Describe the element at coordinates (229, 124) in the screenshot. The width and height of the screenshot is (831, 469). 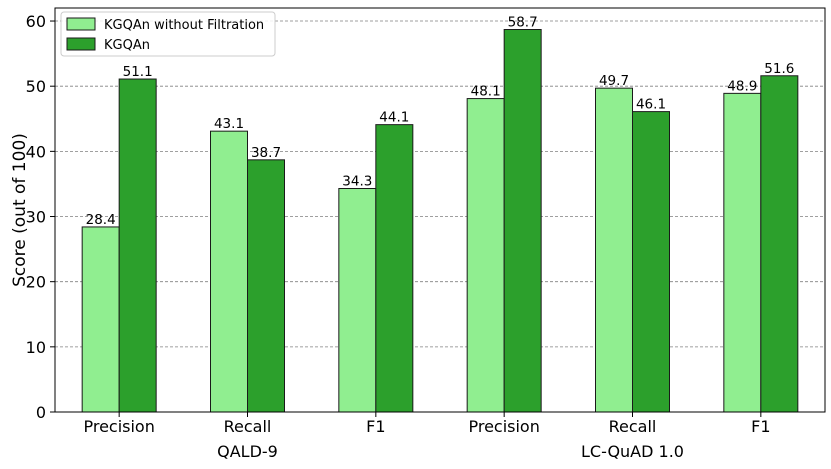
I see `bar-value-label: 43.1` at that location.